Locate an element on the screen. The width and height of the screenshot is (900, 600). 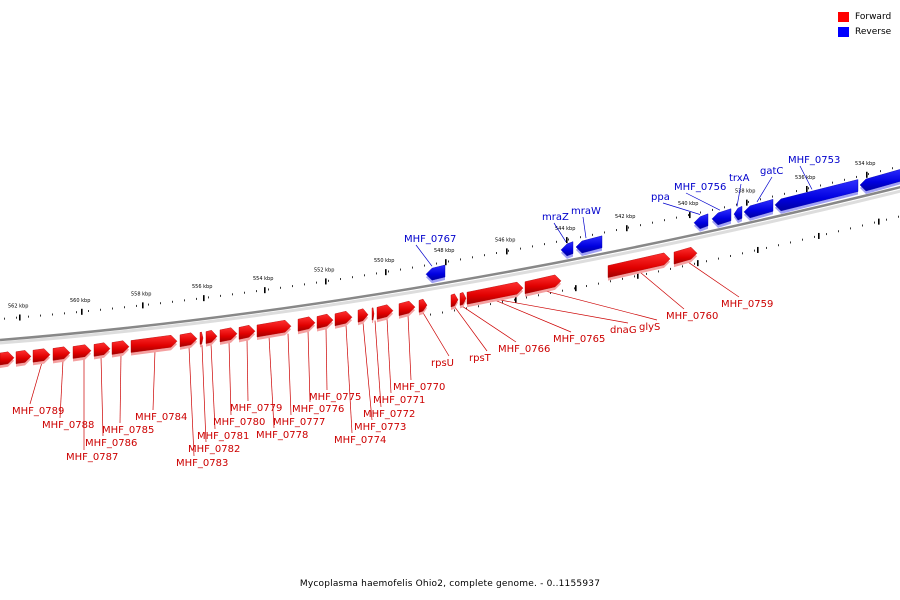
forward-gene-label: rpsU is located at coordinates (442, 363).